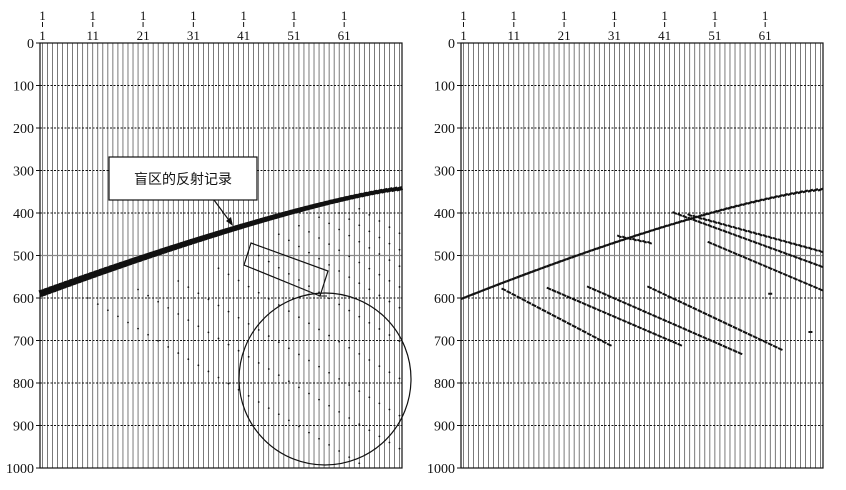  What do you see at coordinates (243, 35) in the screenshot?
I see `top-tick-label: 41` at bounding box center [243, 35].